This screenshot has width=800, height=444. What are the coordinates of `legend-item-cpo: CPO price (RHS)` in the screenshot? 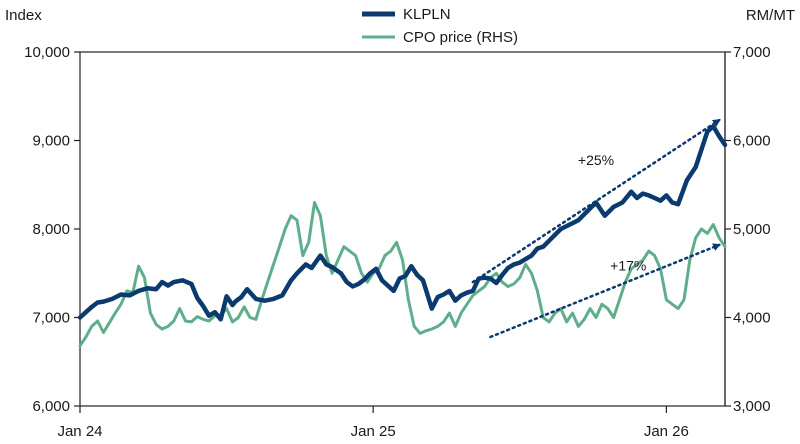 It's located at (440, 37).